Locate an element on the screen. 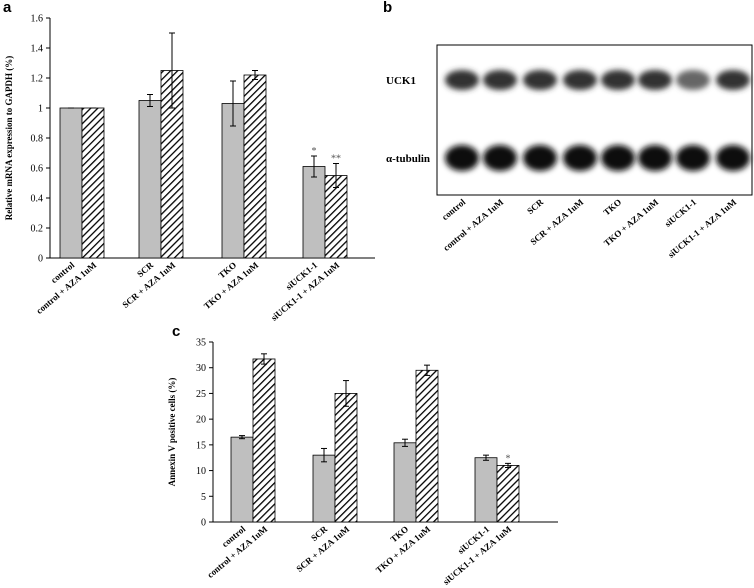 Image resolution: width=754 pixels, height=588 pixels. row-label: UCK1 is located at coordinates (401, 81).